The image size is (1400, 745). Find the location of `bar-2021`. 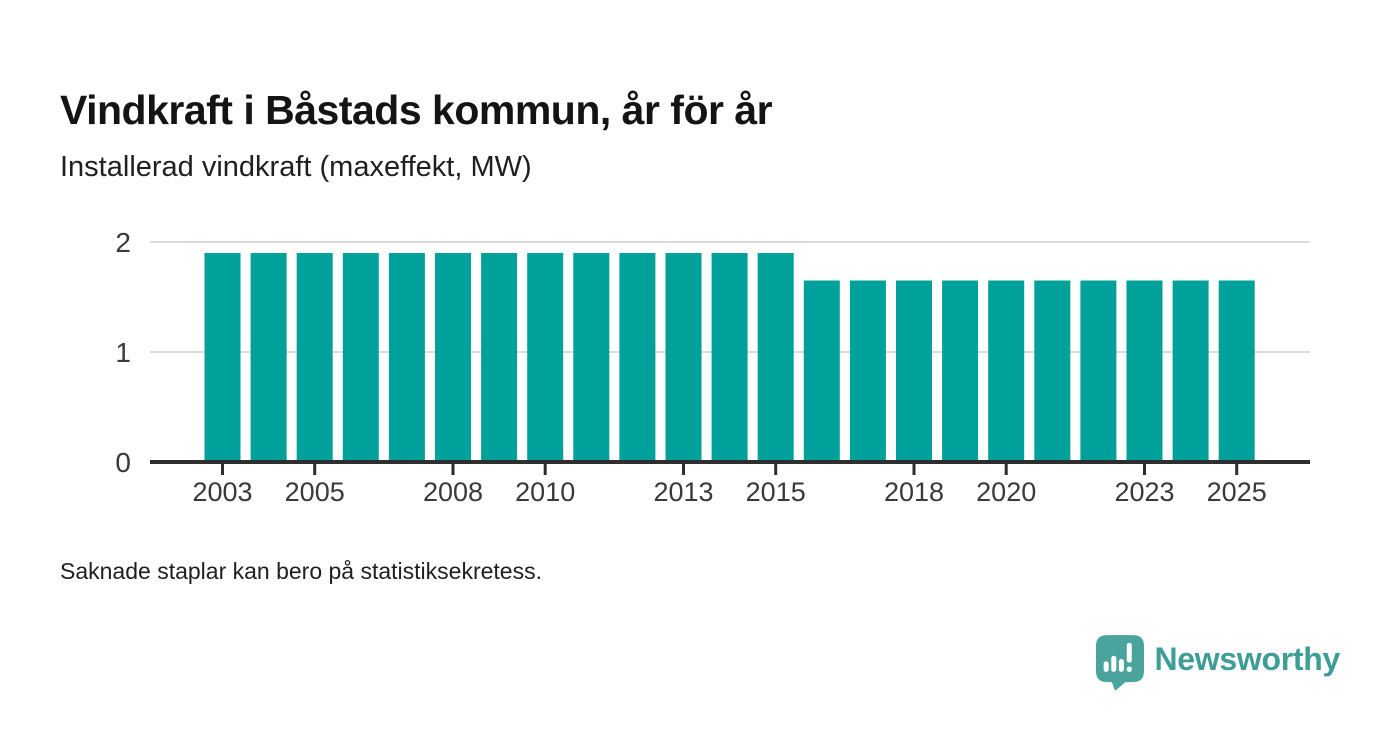

bar-2021 is located at coordinates (1052, 371).